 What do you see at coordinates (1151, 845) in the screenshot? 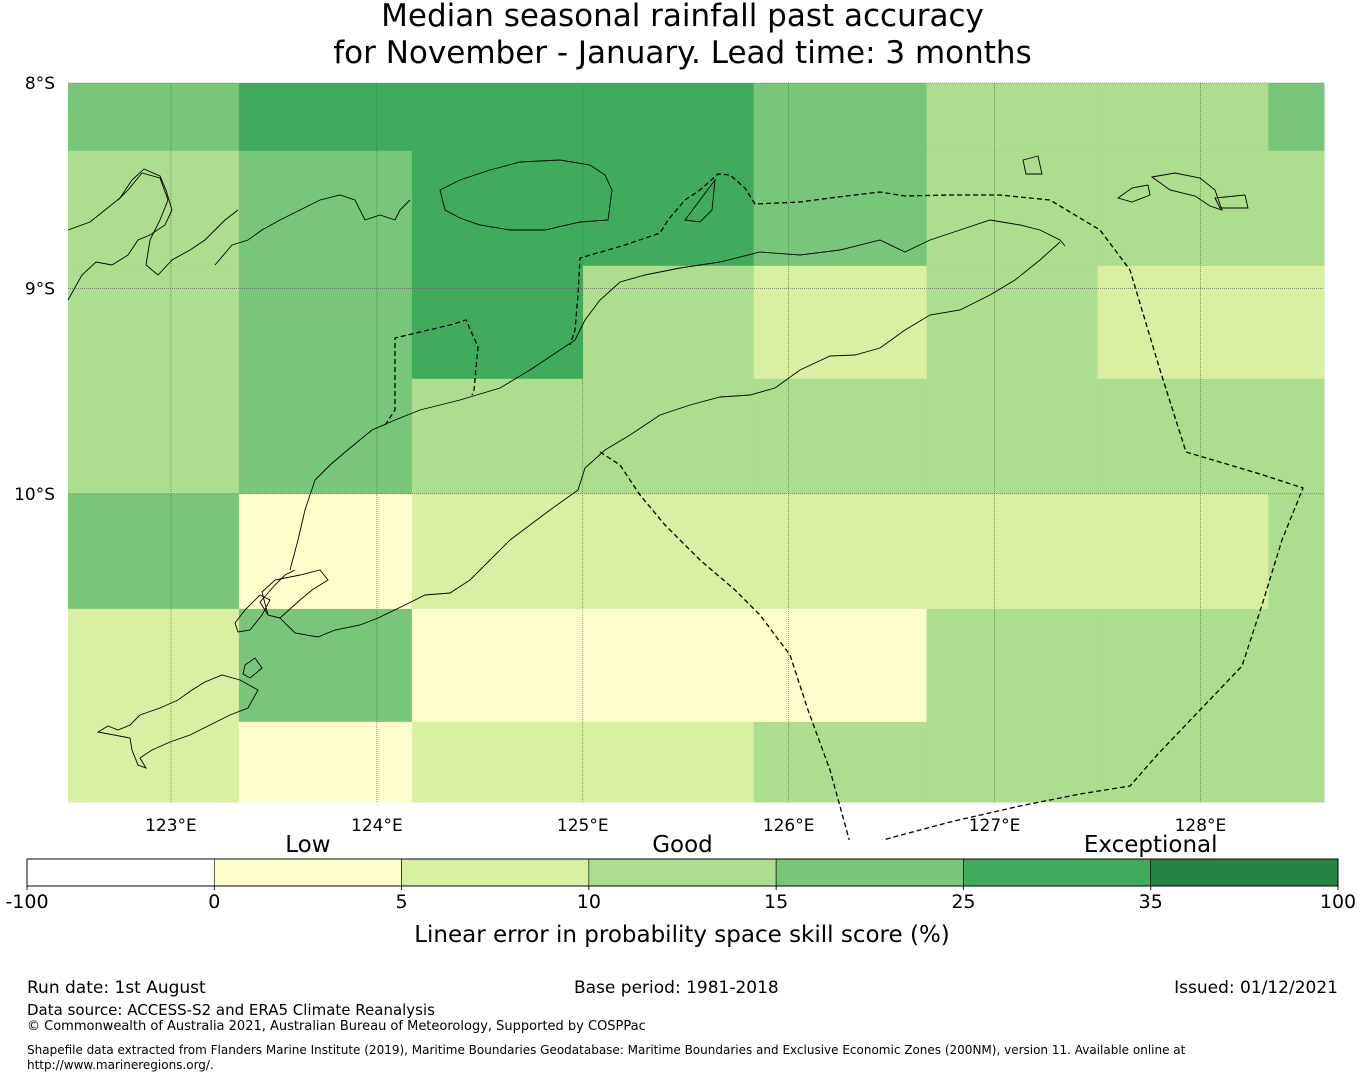
I see `legend-descriptor: Exceptional` at bounding box center [1151, 845].